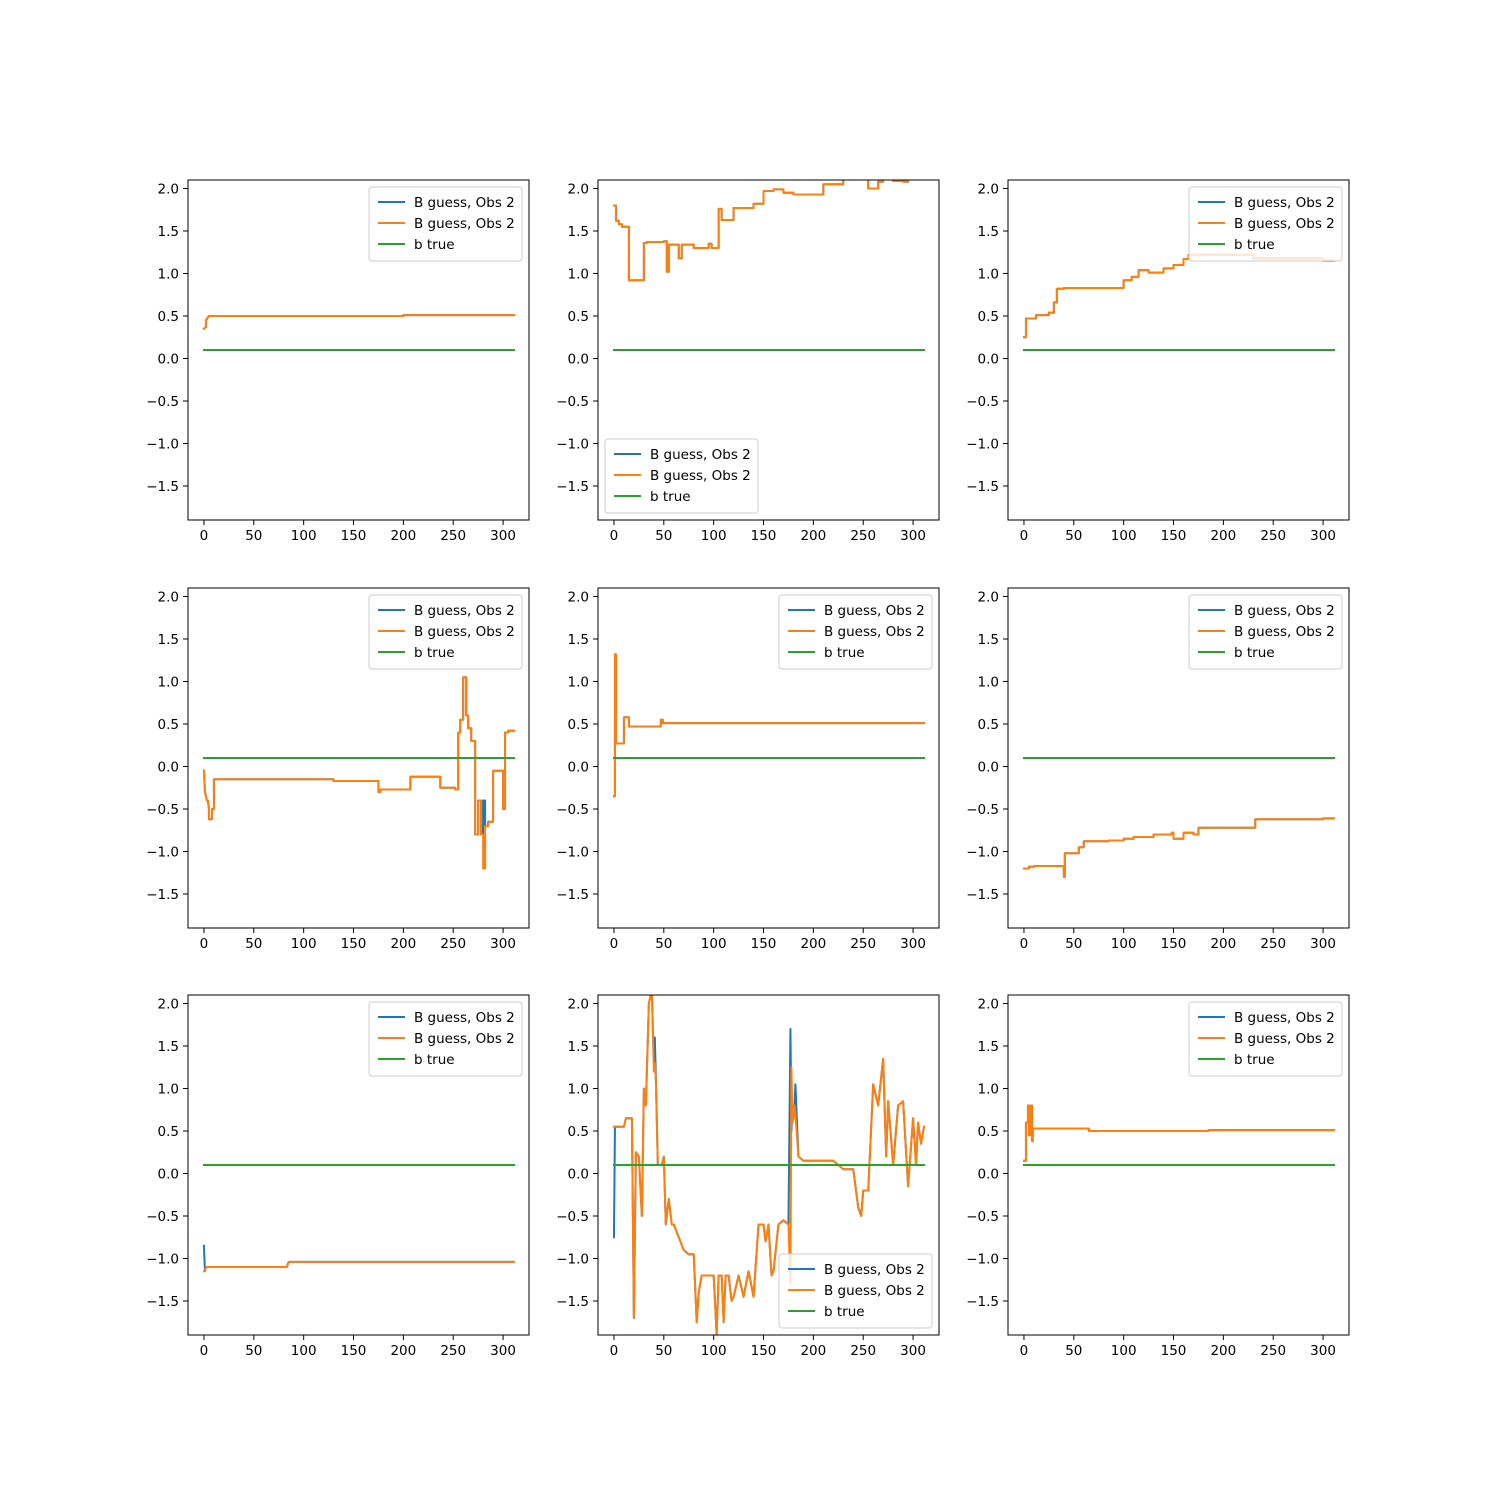 The height and width of the screenshot is (1500, 1500). What do you see at coordinates (863, 1351) in the screenshot?
I see `x-tick-label: 250` at bounding box center [863, 1351].